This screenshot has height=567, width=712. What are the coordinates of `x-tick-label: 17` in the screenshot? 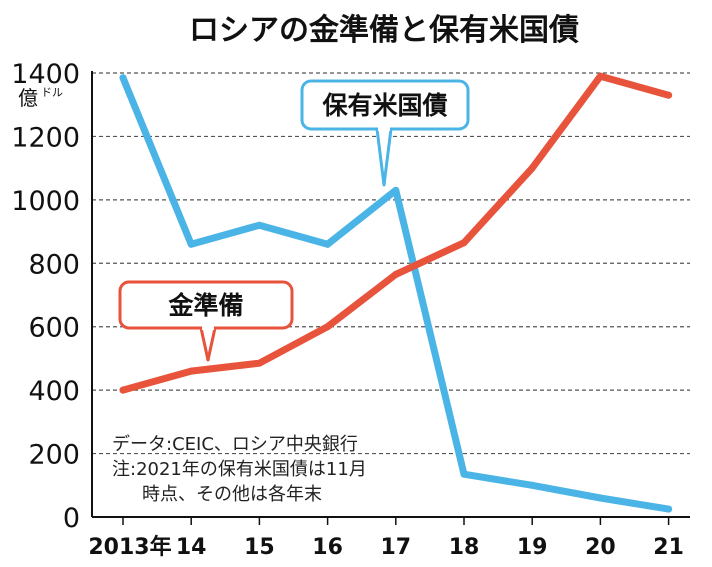 It's located at (395, 547).